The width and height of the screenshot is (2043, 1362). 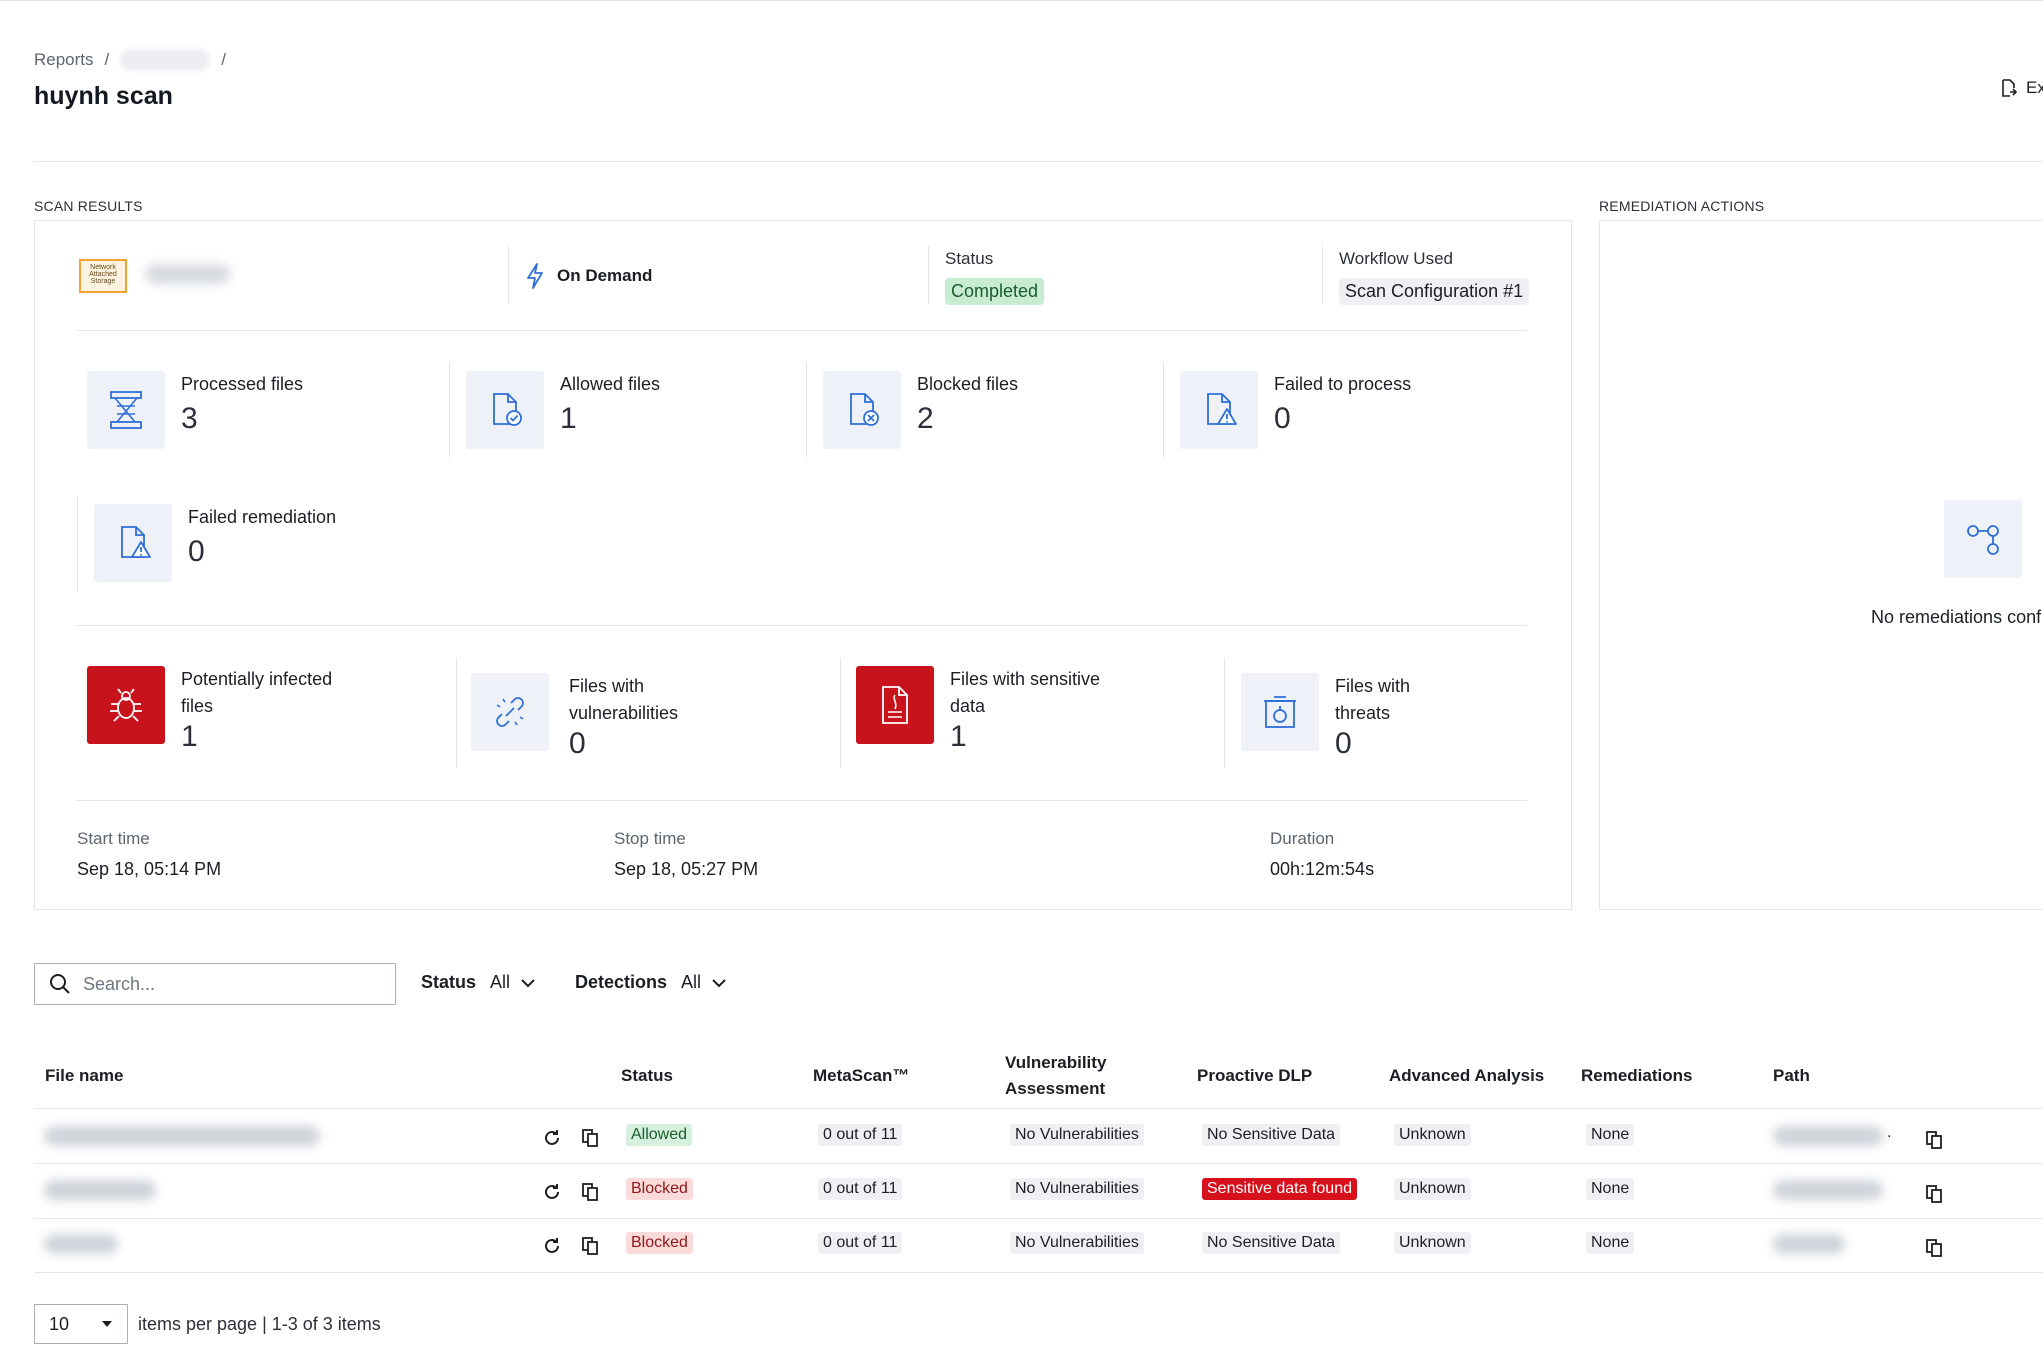 What do you see at coordinates (691, 982) in the screenshot?
I see `detections-filter-value: All` at bounding box center [691, 982].